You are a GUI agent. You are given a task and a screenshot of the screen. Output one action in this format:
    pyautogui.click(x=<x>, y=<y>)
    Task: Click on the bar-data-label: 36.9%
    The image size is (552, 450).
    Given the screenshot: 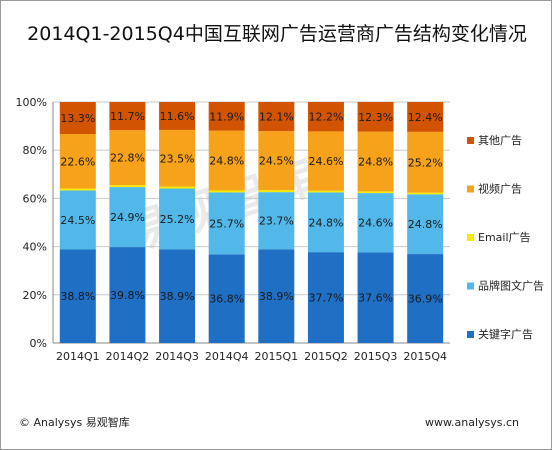 What is the action you would take?
    pyautogui.click(x=425, y=299)
    